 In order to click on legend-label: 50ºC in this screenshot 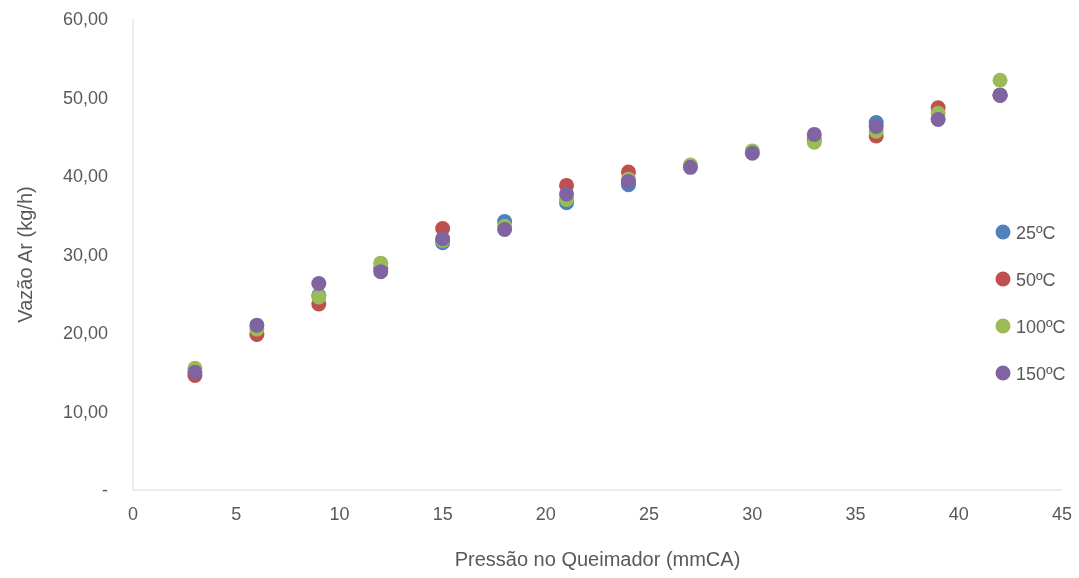, I will do `click(1036, 280)`.